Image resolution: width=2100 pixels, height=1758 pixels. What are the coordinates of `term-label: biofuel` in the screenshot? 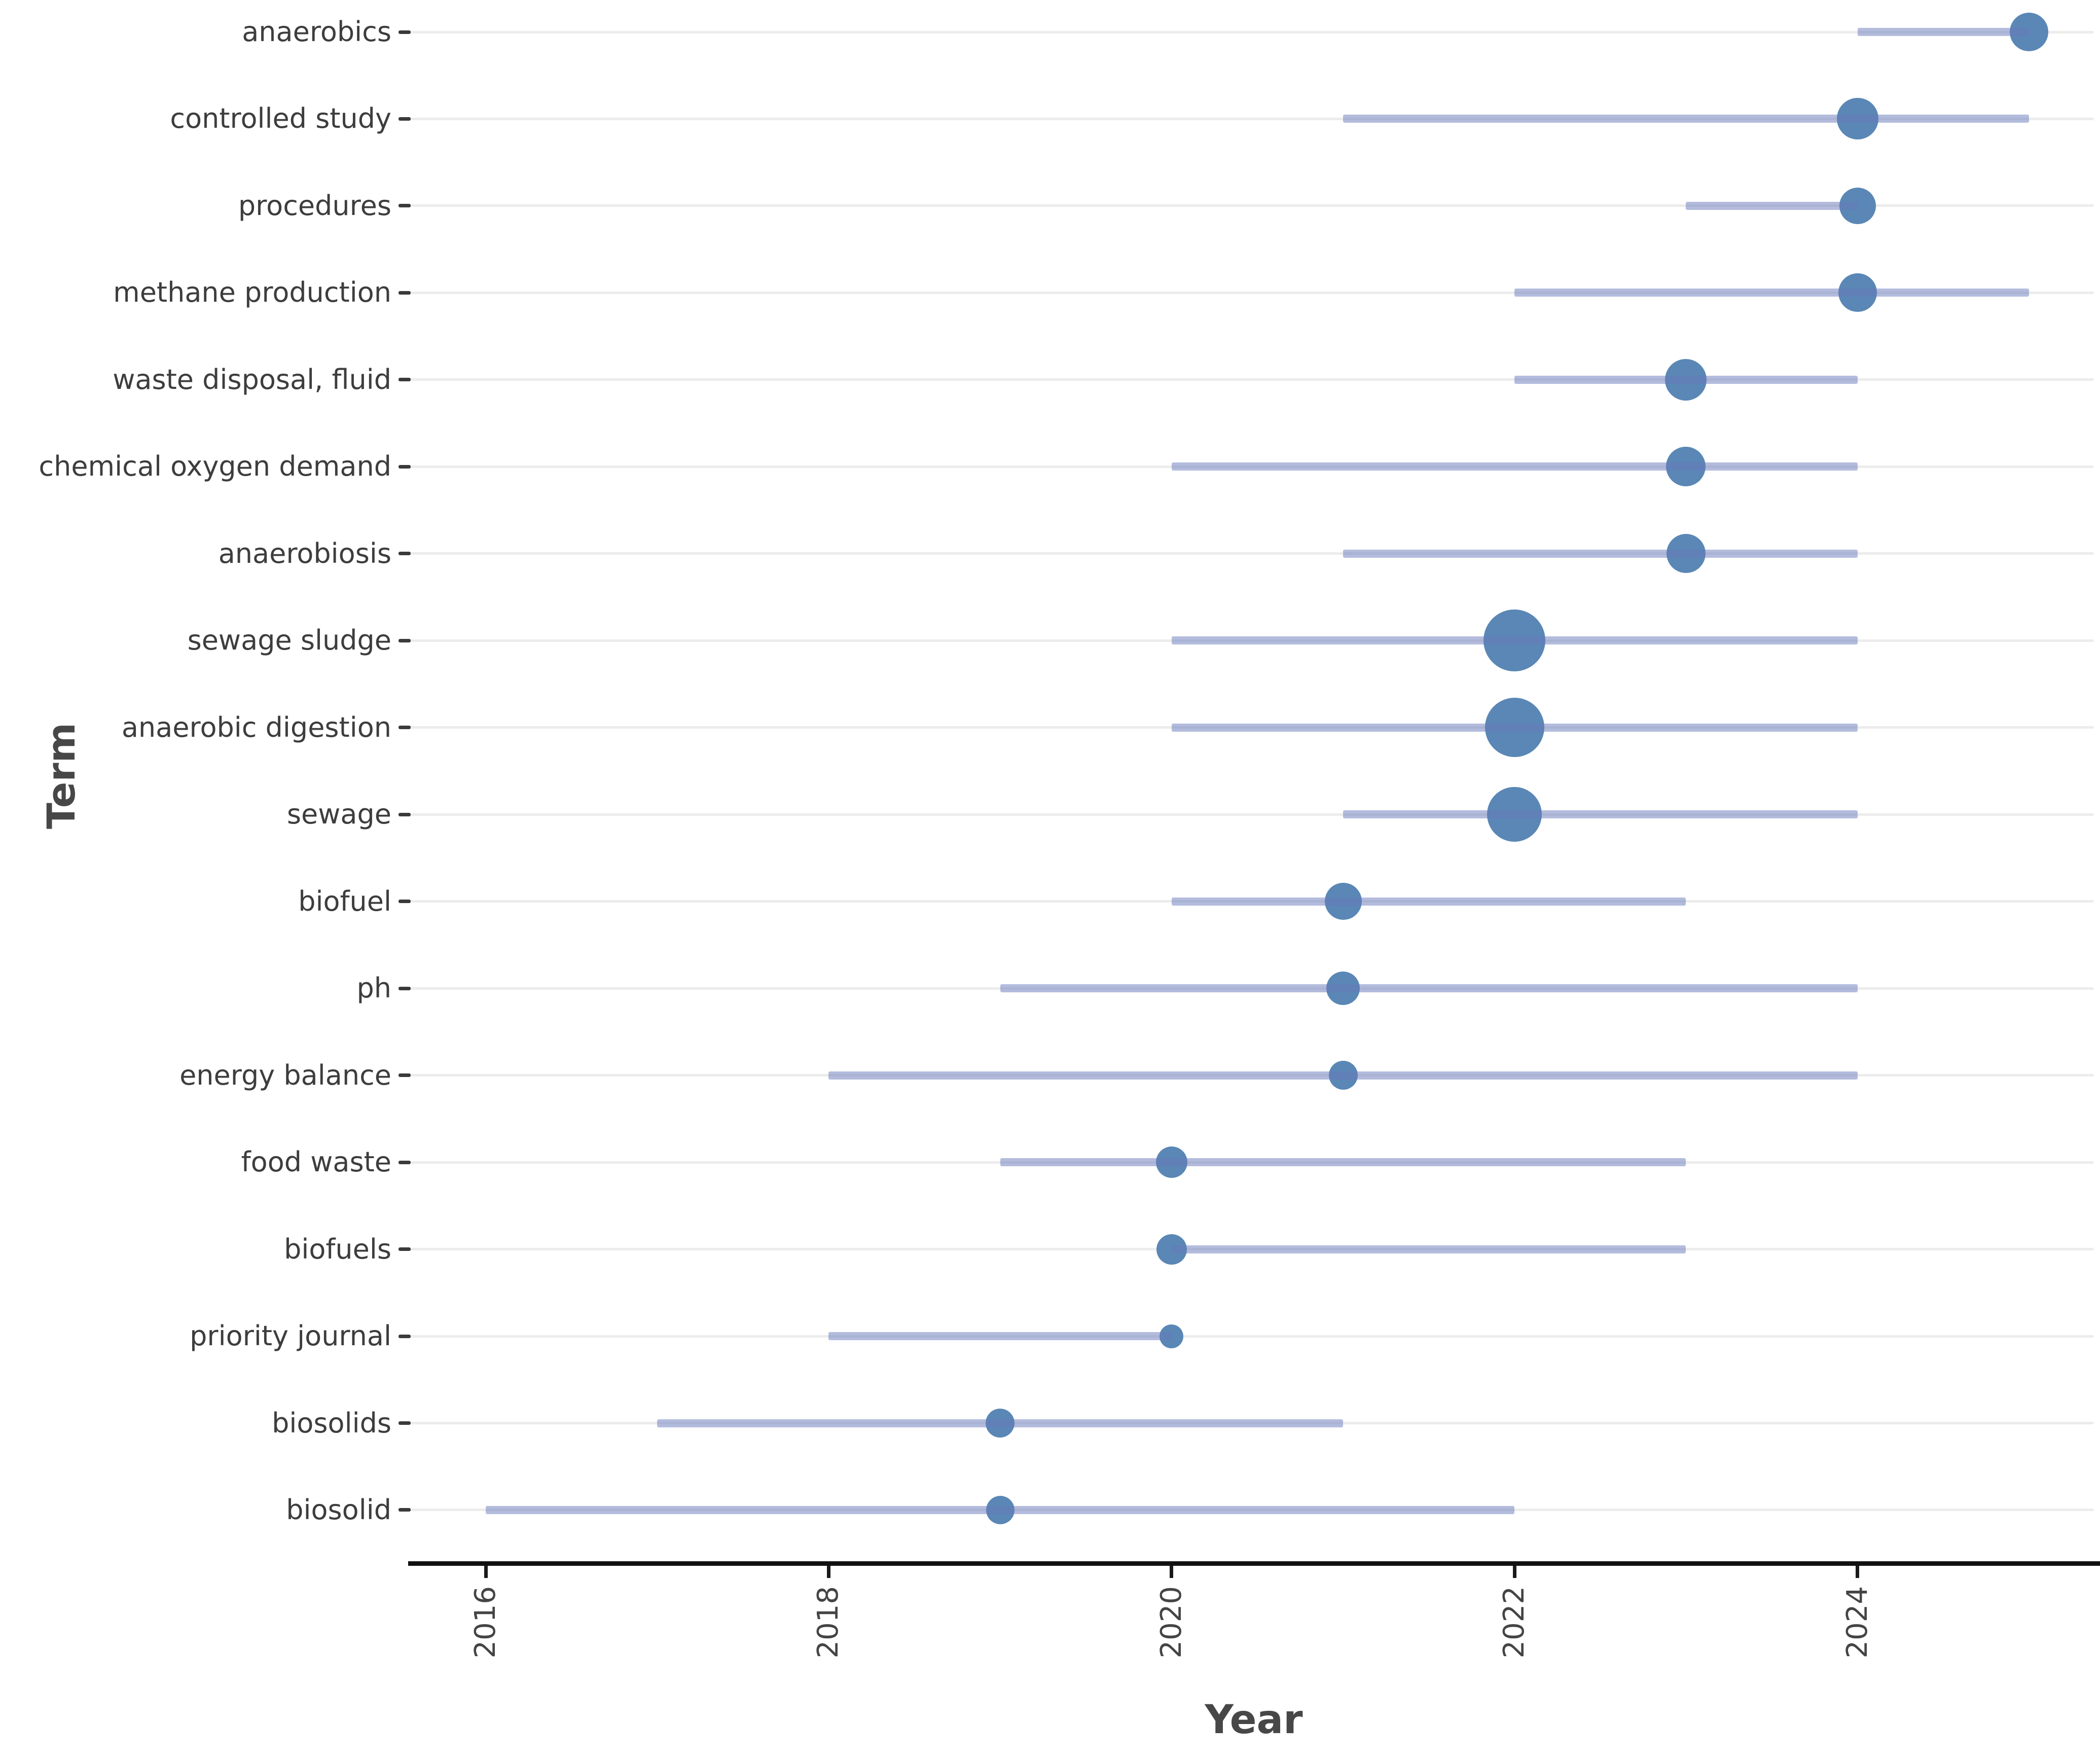 It's located at (344, 901).